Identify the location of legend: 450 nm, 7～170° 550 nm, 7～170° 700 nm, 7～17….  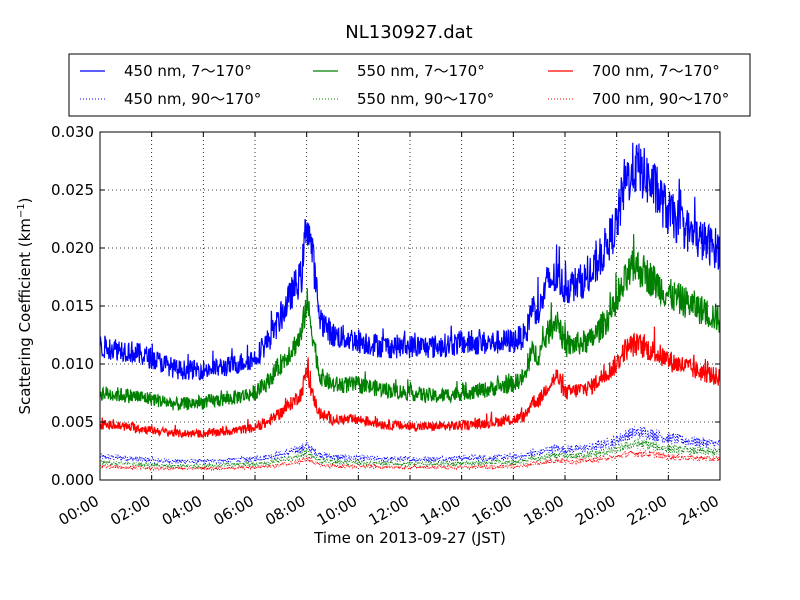
(409, 85).